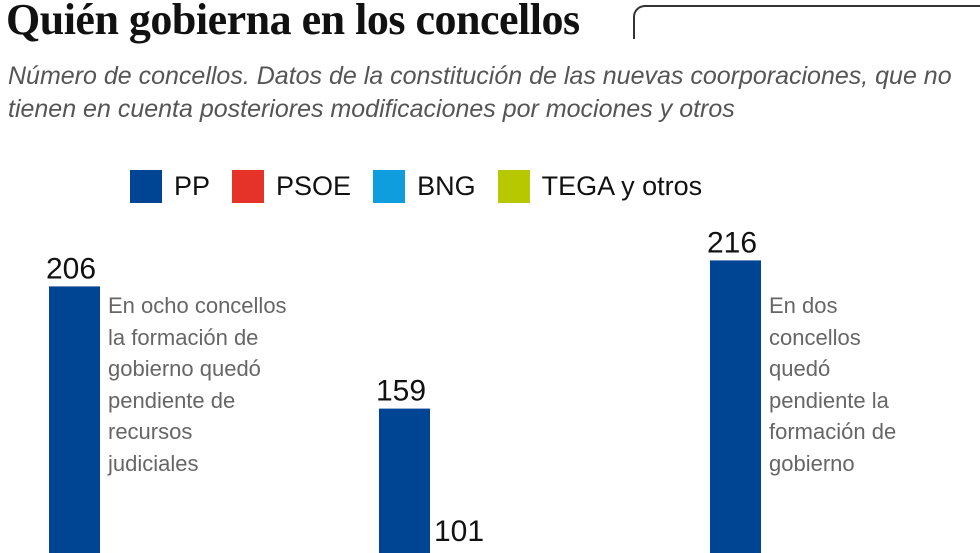 This screenshot has height=553, width=980. I want to click on legend-label-pp: PP, so click(192, 186).